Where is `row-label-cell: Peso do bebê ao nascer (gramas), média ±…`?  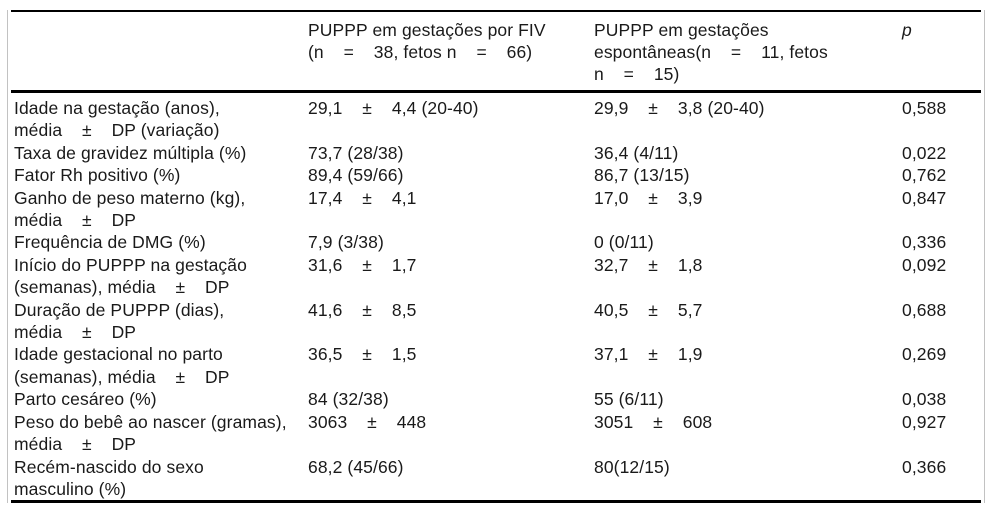 row-label-cell: Peso do bebê ao nascer (gramas), média ±… is located at coordinates (150, 433).